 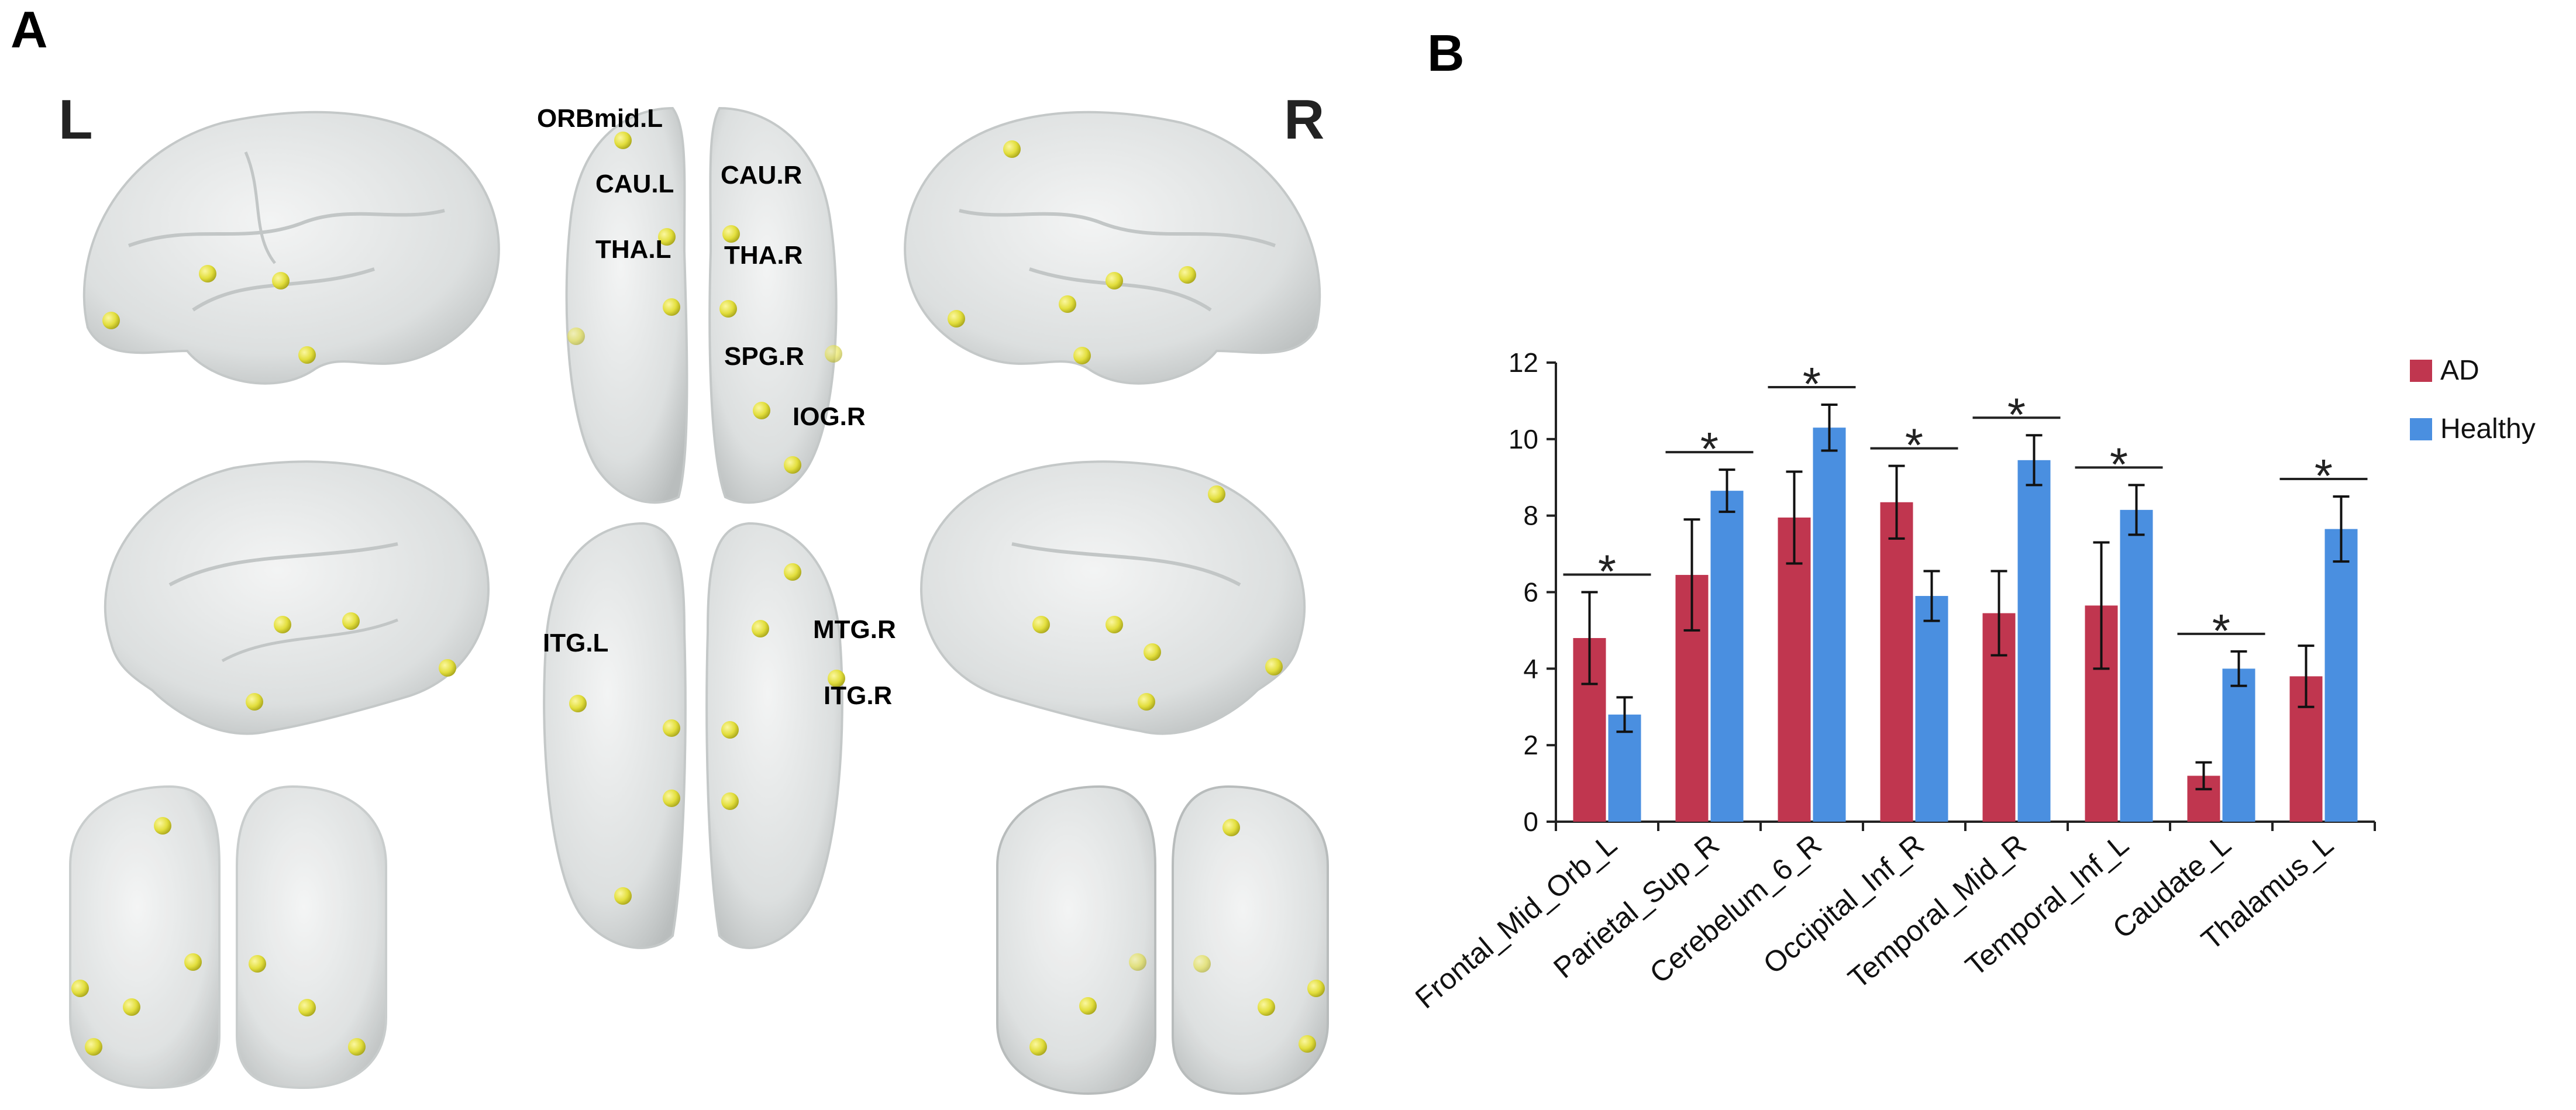 I want to click on region-label-tha-r: THA.R, so click(x=763, y=255).